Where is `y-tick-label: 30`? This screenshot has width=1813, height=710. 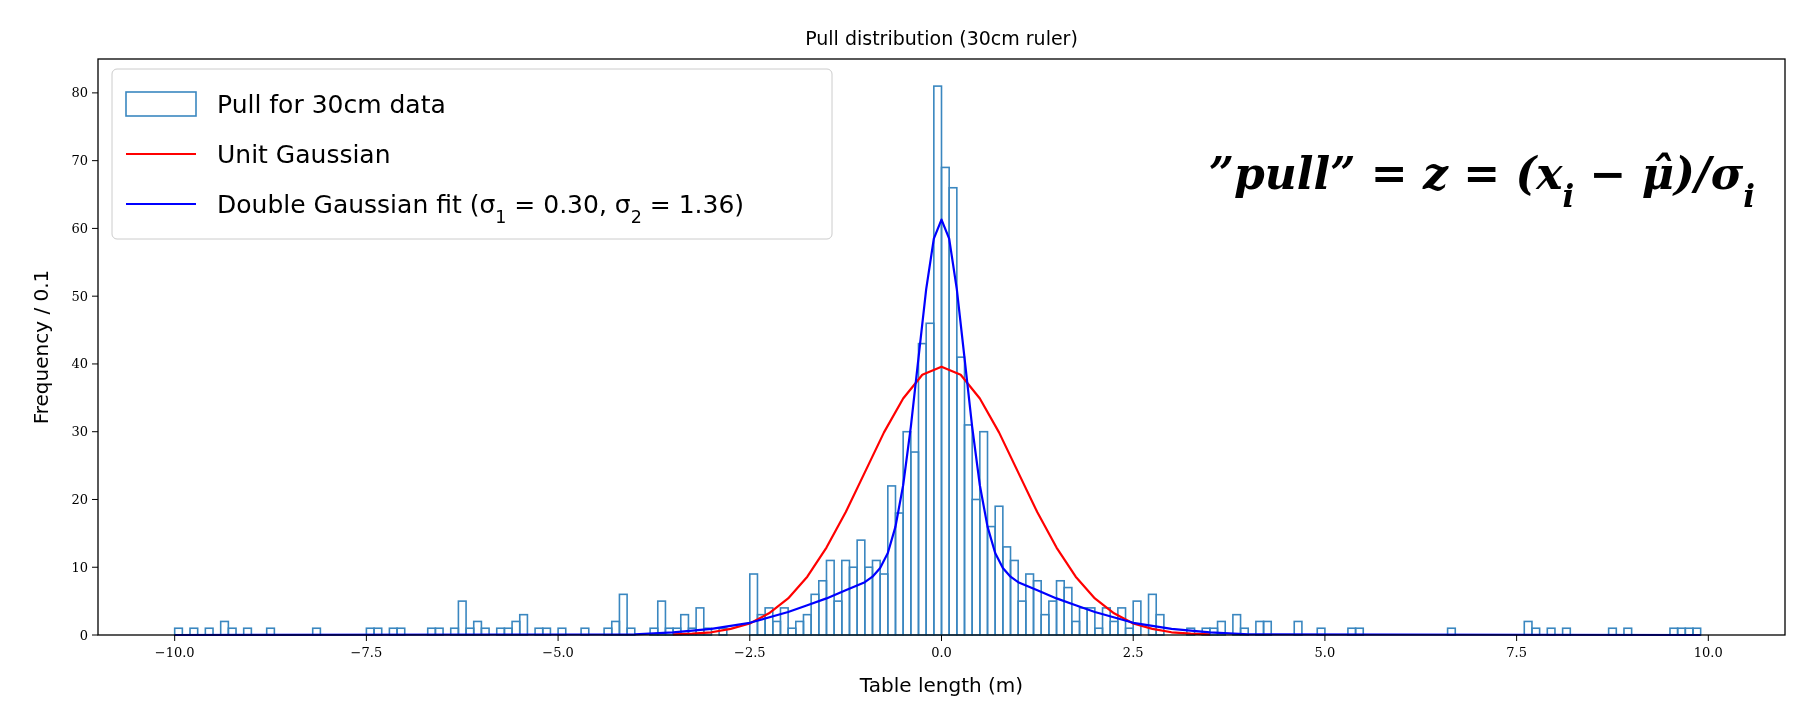
y-tick-label: 30 is located at coordinates (79, 432).